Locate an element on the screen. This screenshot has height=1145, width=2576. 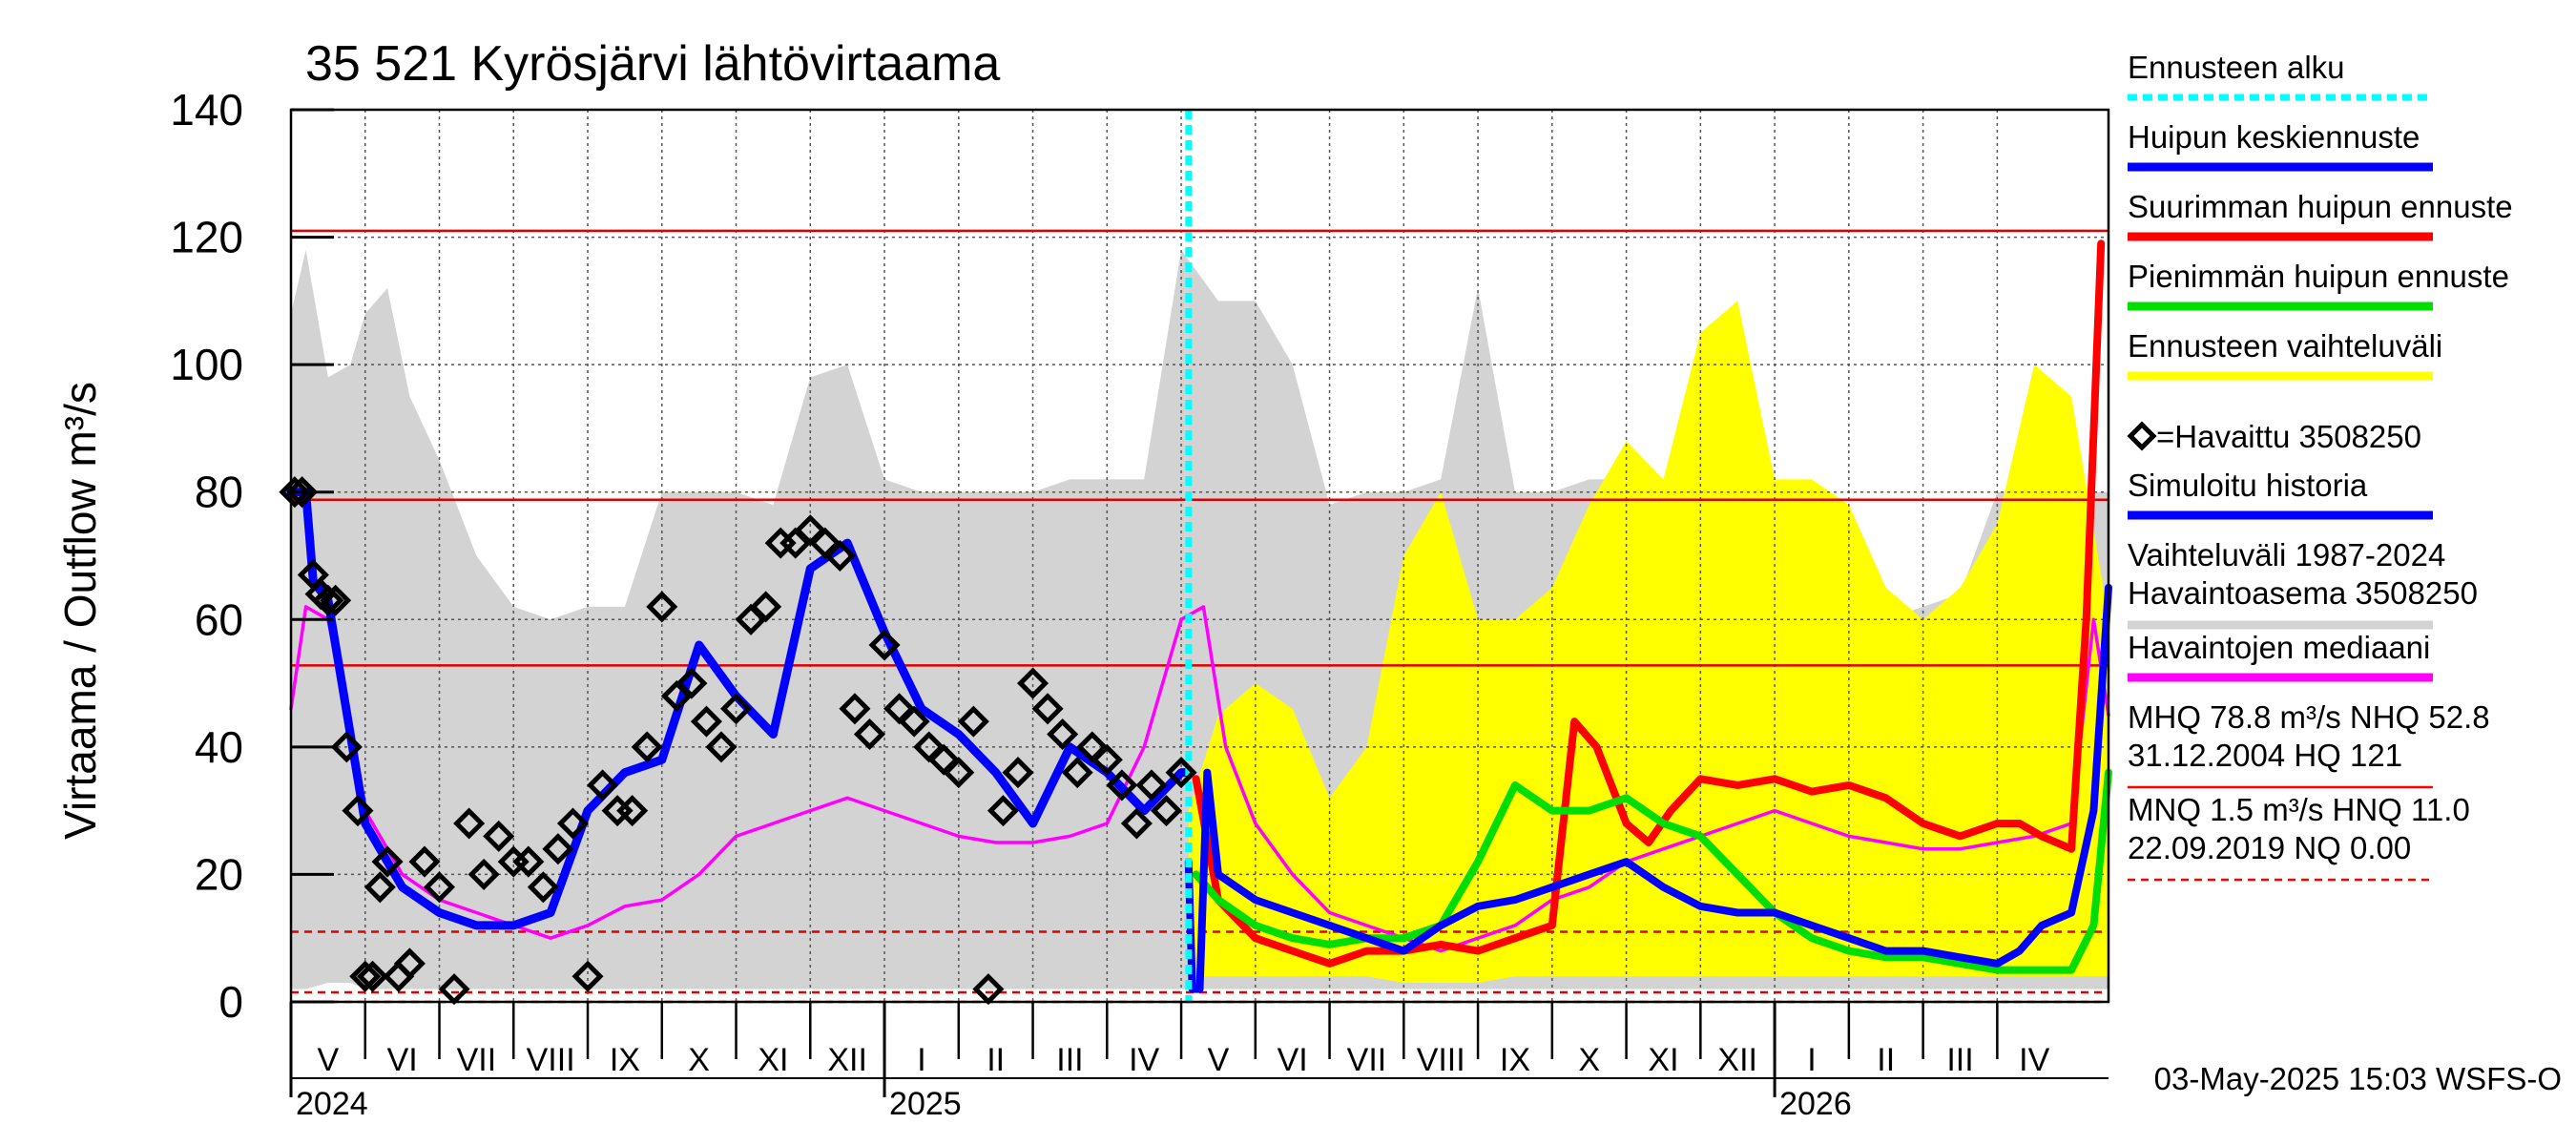
series-pienimm-n-huipun-ennuste is located at coordinates (1652, 871).